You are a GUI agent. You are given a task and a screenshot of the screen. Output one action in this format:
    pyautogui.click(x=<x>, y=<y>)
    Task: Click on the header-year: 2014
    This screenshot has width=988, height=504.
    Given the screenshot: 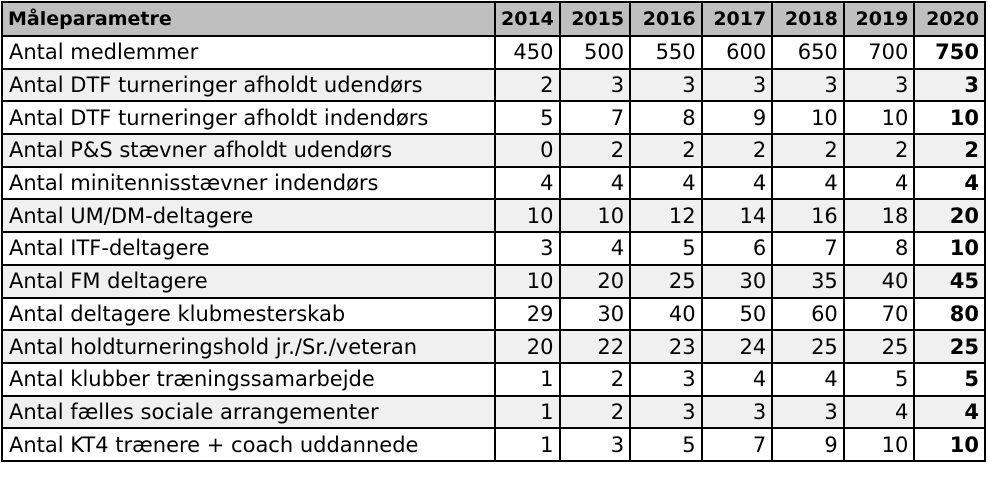 What is the action you would take?
    pyautogui.click(x=527, y=19)
    